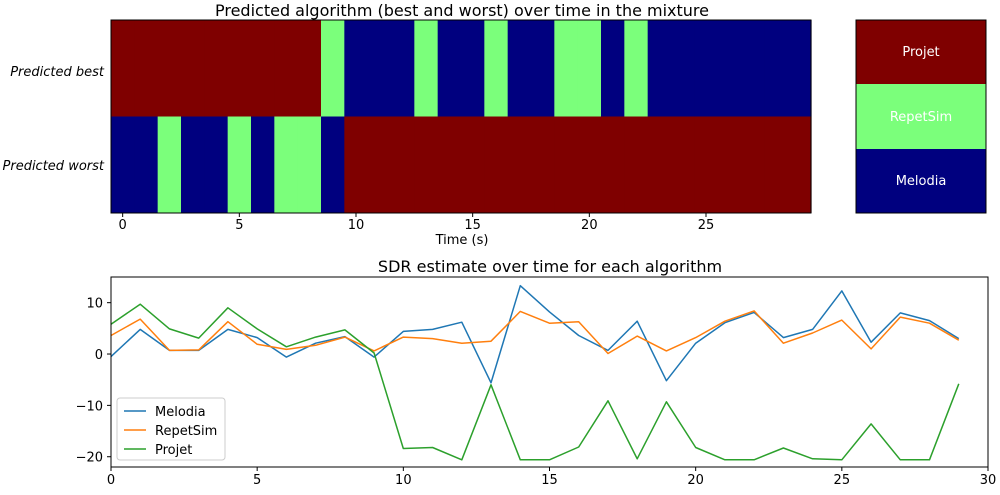 This screenshot has height=495, width=1000. I want to click on heatmap-xtick-label-20: 20, so click(589, 225).